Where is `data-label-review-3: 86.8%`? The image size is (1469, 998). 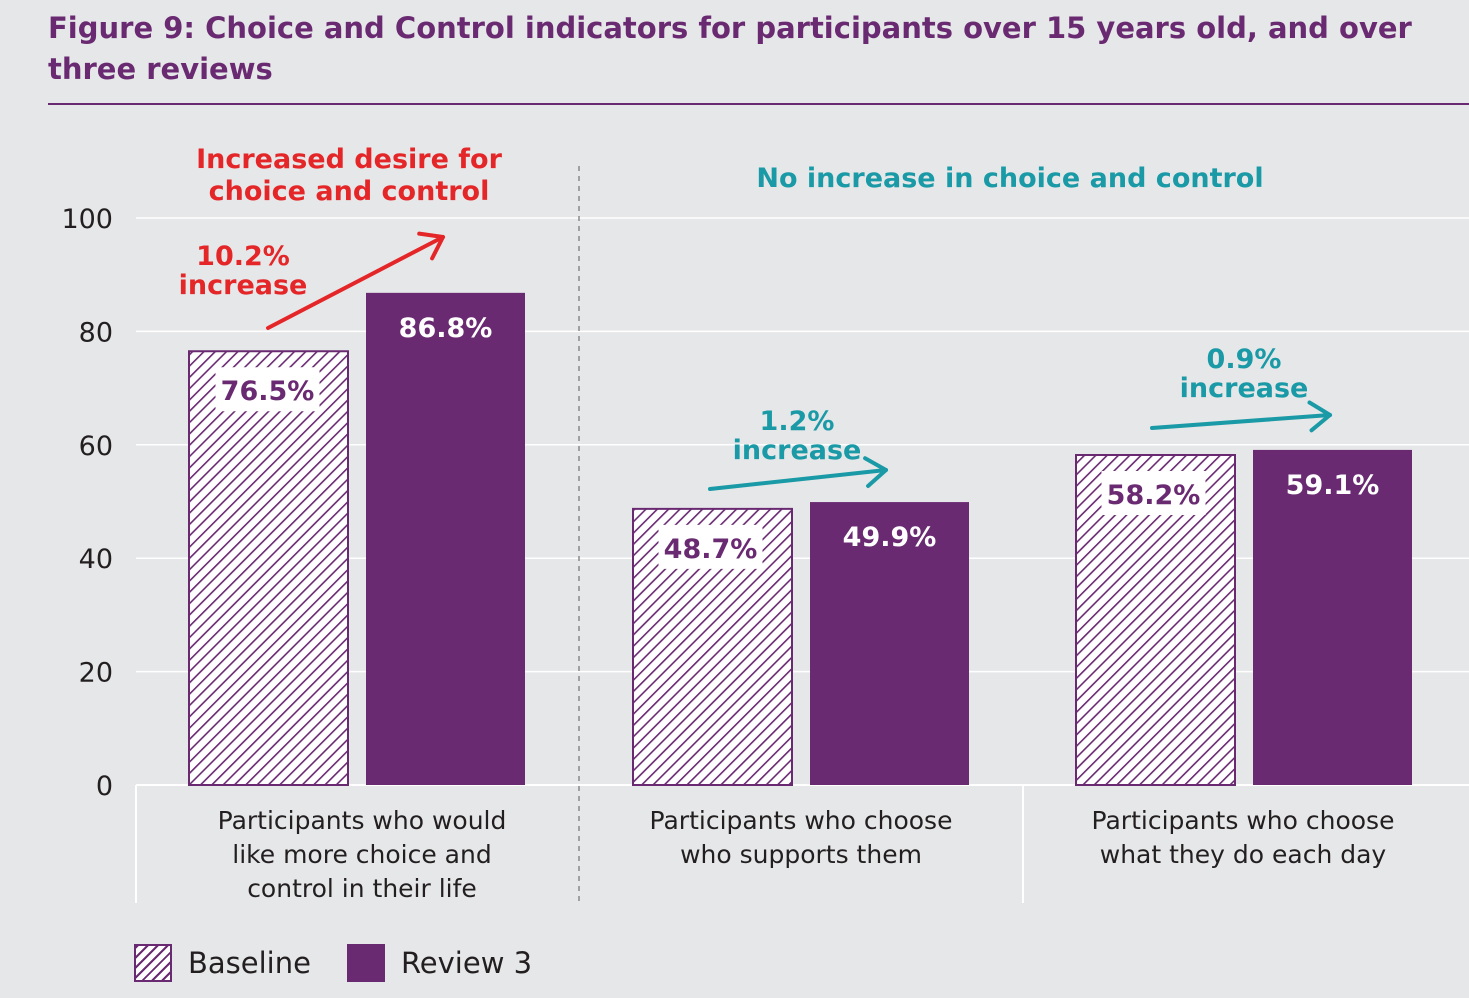 data-label-review-3: 86.8% is located at coordinates (446, 328).